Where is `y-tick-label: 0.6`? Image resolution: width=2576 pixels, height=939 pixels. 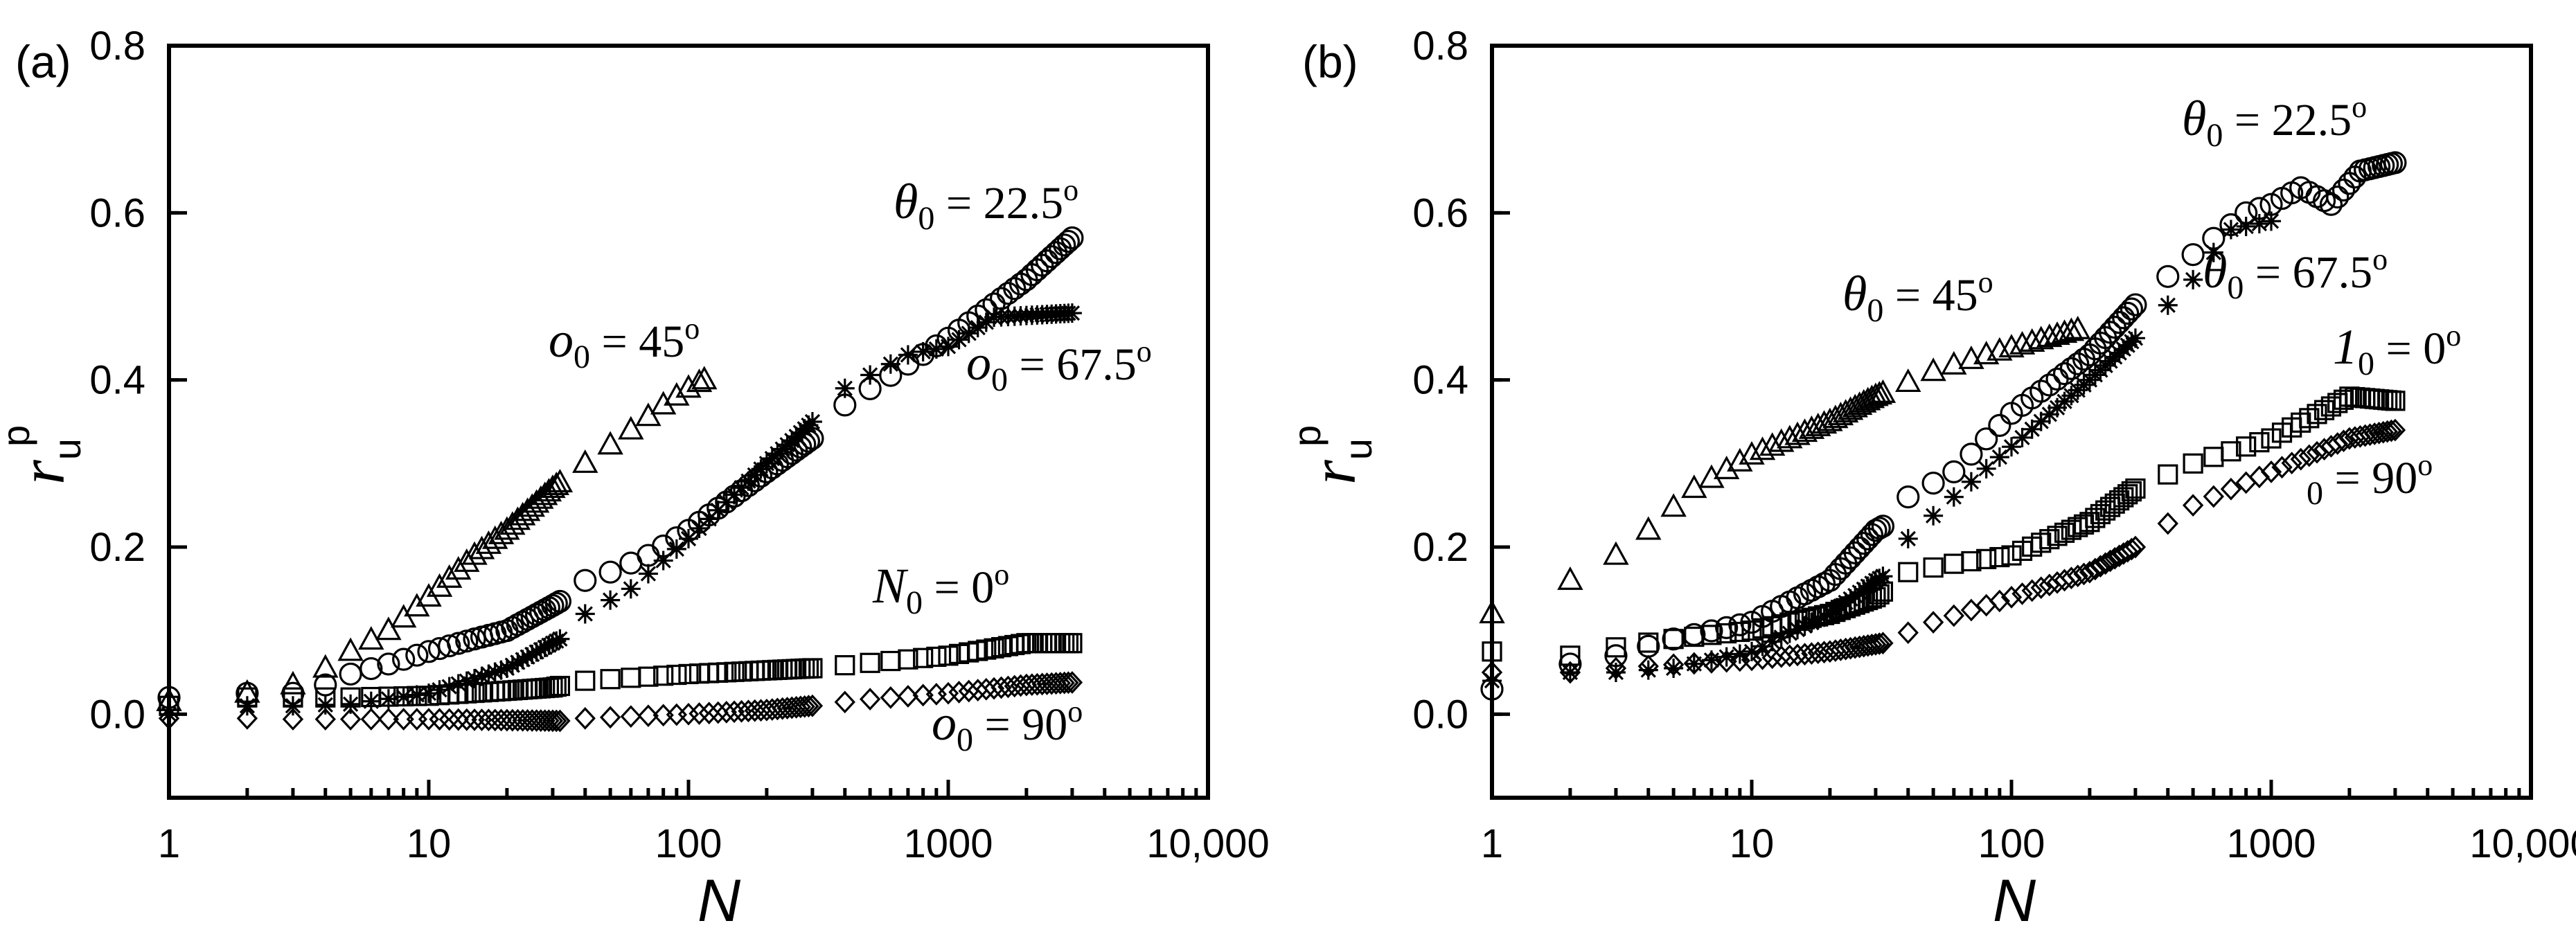 y-tick-label: 0.6 is located at coordinates (1440, 213).